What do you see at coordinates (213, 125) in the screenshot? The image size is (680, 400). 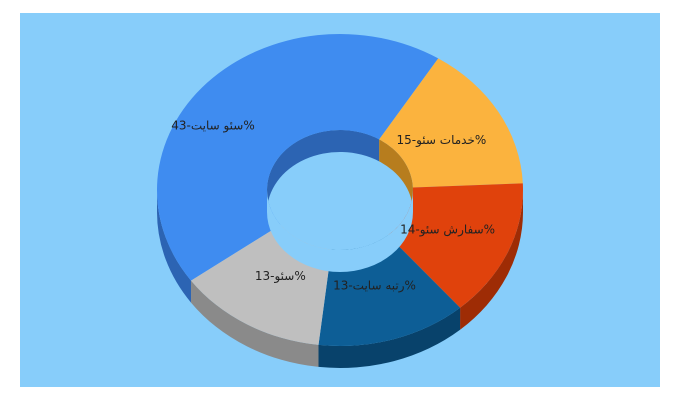 I see `slice-label-0: سئو سایت-43%` at bounding box center [213, 125].